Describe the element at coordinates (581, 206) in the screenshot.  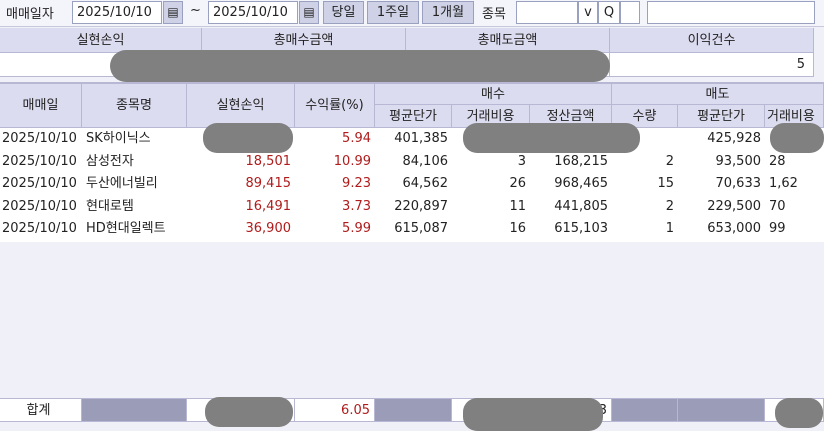
I see `cell-buy-settle: 441,805` at that location.